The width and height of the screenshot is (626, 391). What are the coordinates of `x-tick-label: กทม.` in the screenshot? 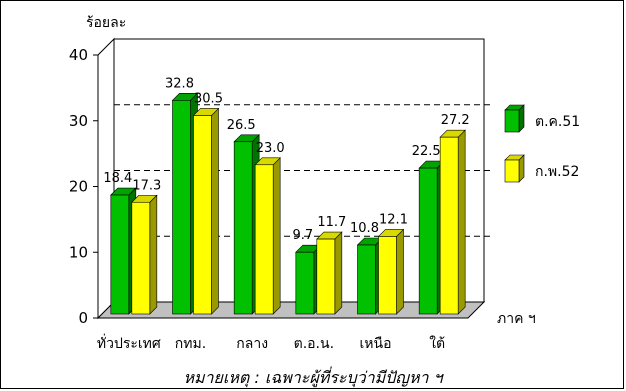 It's located at (190, 344).